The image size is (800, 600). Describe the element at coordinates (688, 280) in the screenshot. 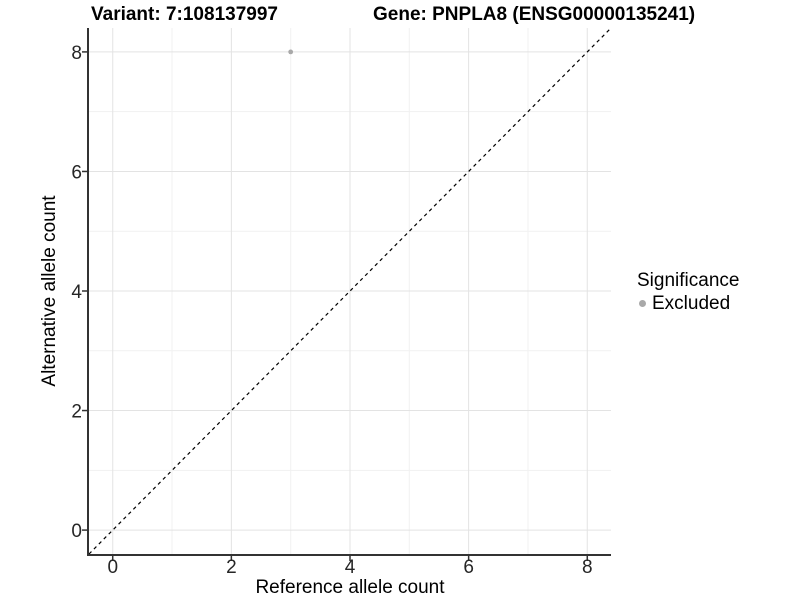

I see `legend-title: Significance` at that location.